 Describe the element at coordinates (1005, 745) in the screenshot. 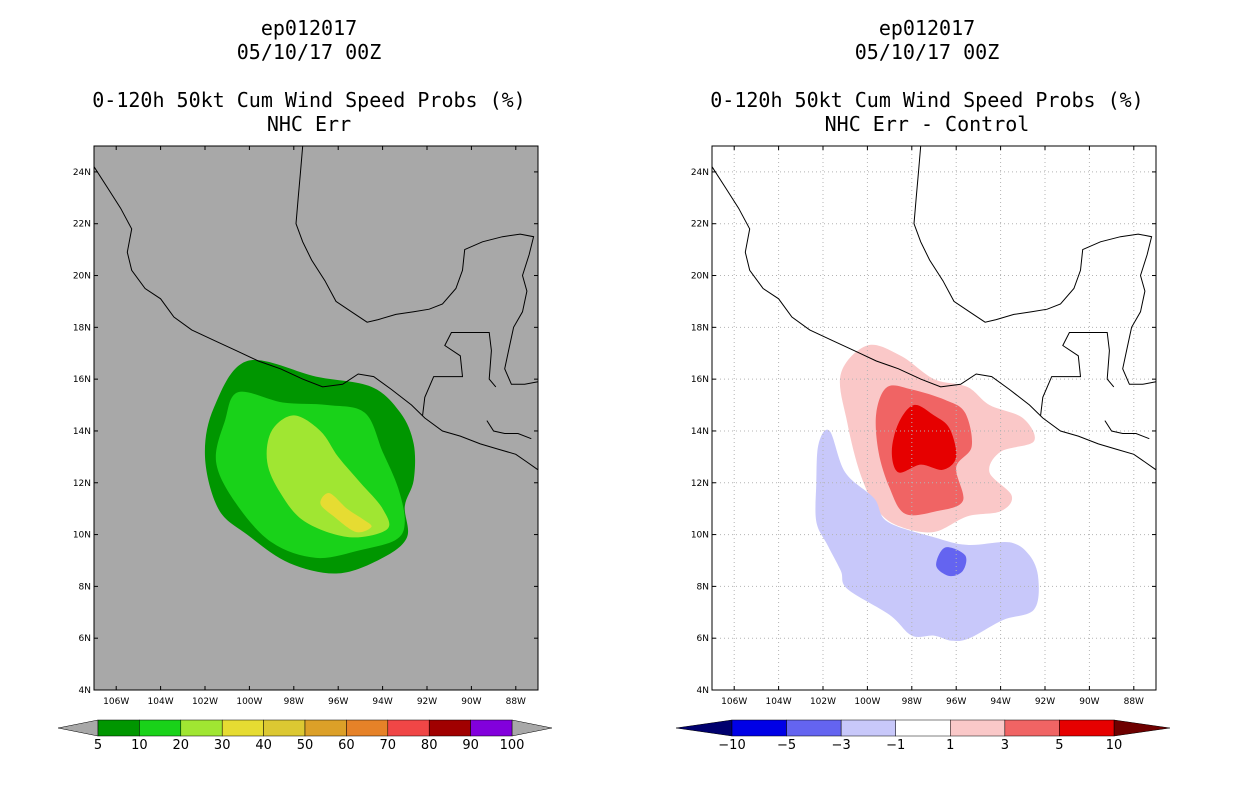

I see `right-colorbar-label-5: 3` at that location.